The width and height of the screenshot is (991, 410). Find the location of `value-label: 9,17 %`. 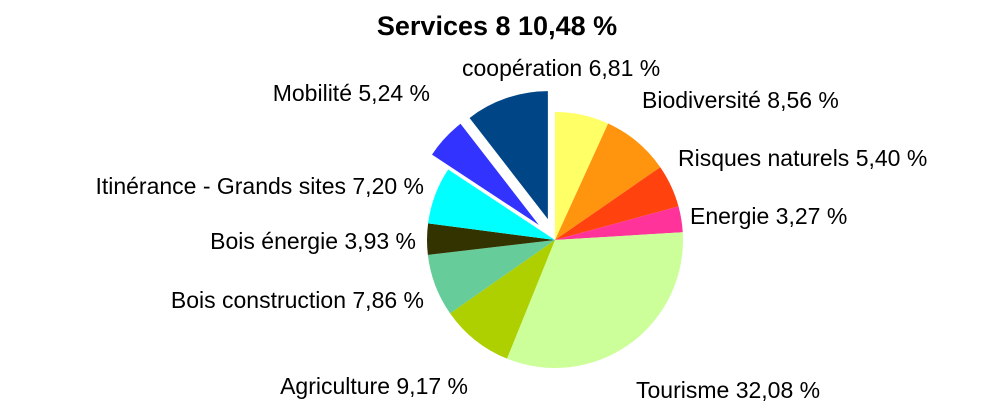

value-label: 9,17 % is located at coordinates (432, 386).